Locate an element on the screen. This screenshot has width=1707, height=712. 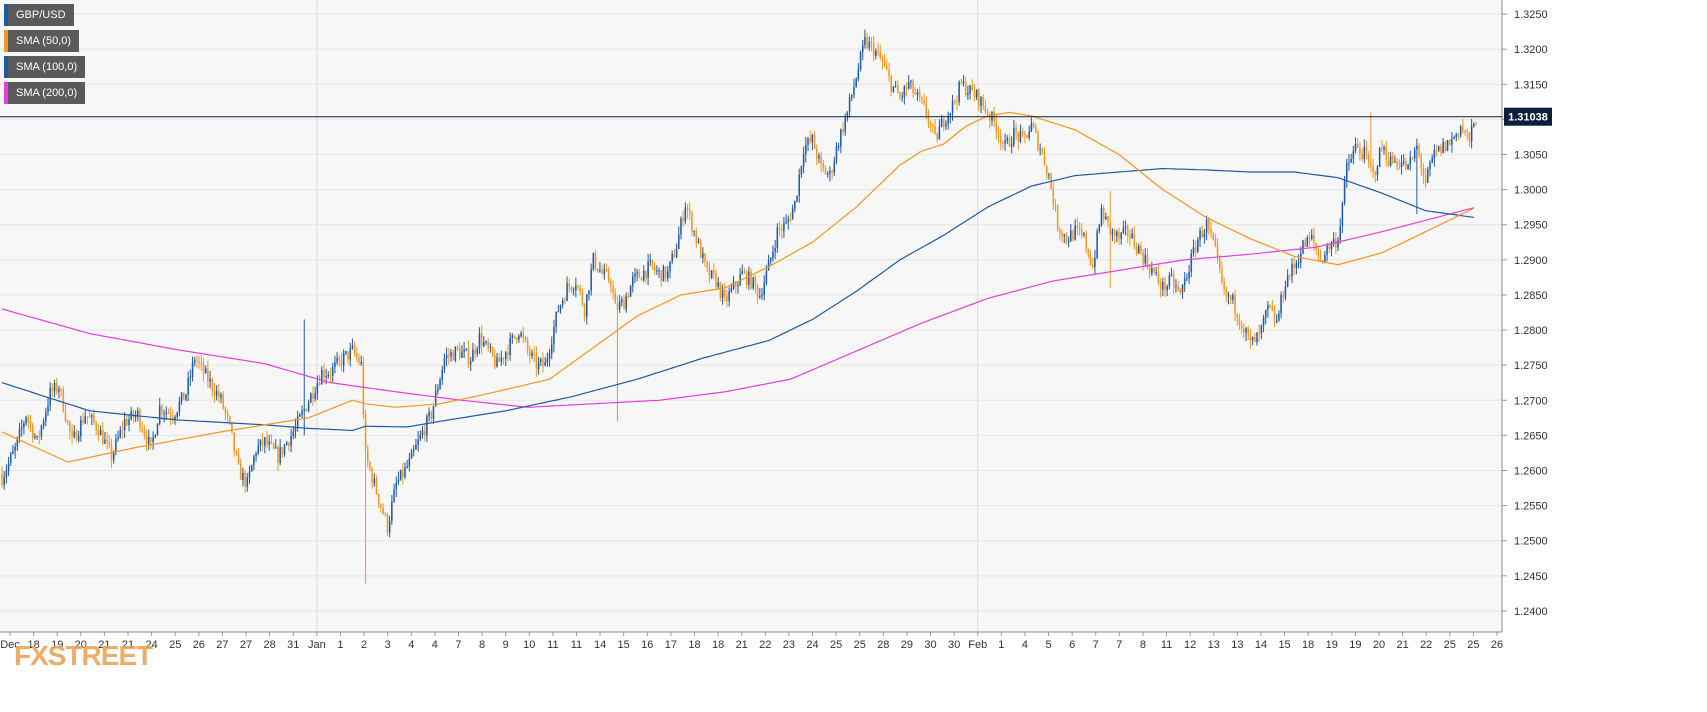
x-tick-label: 16 is located at coordinates (647, 645).